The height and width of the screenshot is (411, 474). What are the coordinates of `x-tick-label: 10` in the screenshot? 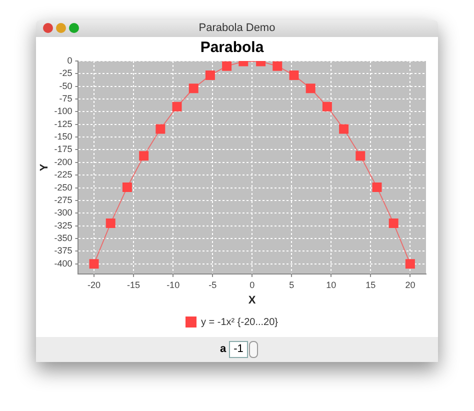 It's located at (331, 285).